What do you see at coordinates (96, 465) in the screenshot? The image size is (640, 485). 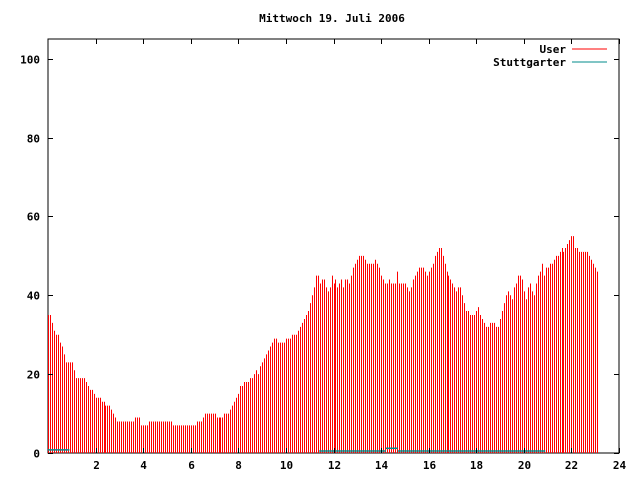 I see `x-tick-label: 2` at bounding box center [96, 465].